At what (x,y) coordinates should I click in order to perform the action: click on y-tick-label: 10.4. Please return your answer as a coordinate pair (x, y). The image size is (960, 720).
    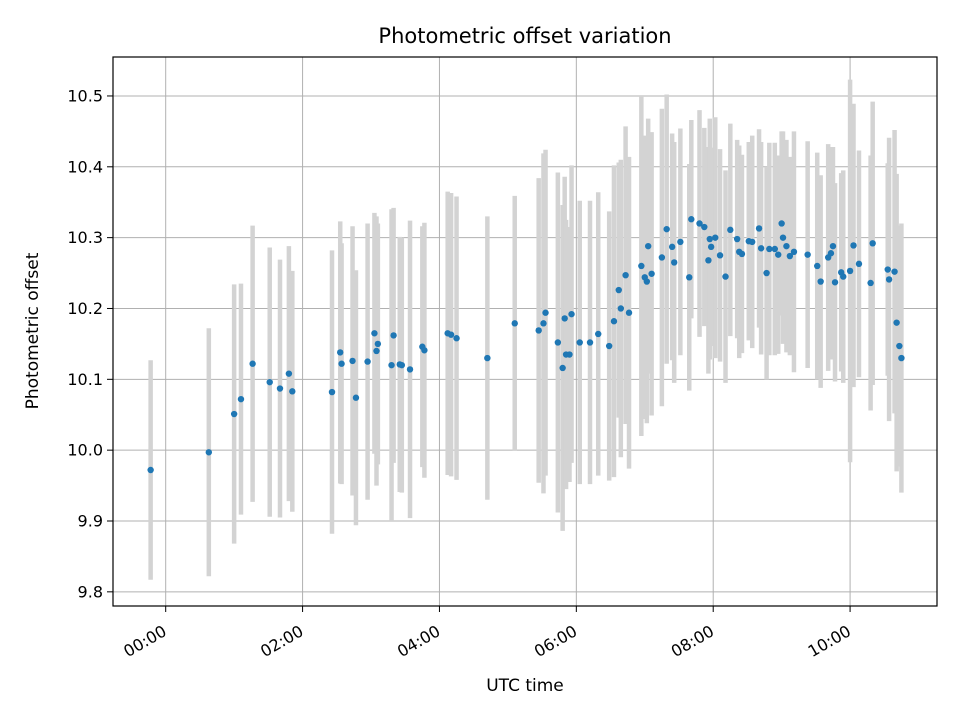
    Looking at the image, I should click on (85, 166).